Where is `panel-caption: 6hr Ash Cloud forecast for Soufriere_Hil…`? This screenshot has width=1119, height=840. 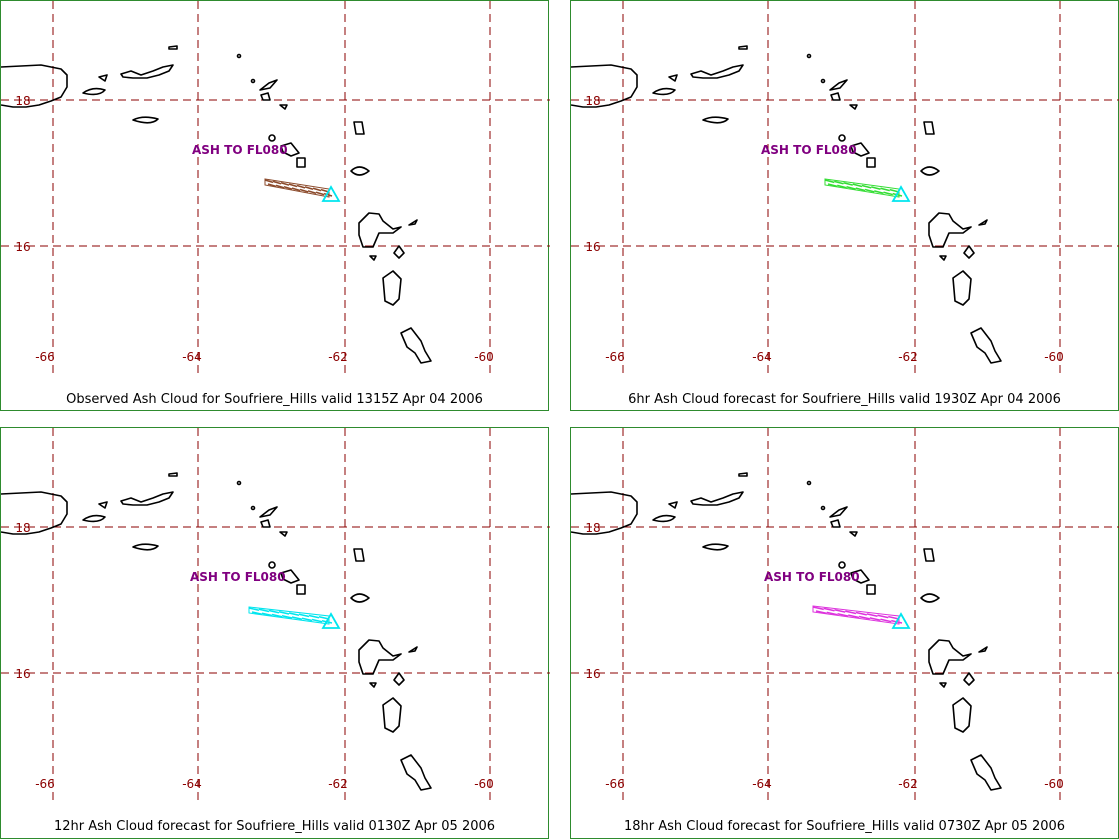
panel-caption: 6hr Ash Cloud forecast for Soufriere_Hil… is located at coordinates (844, 399).